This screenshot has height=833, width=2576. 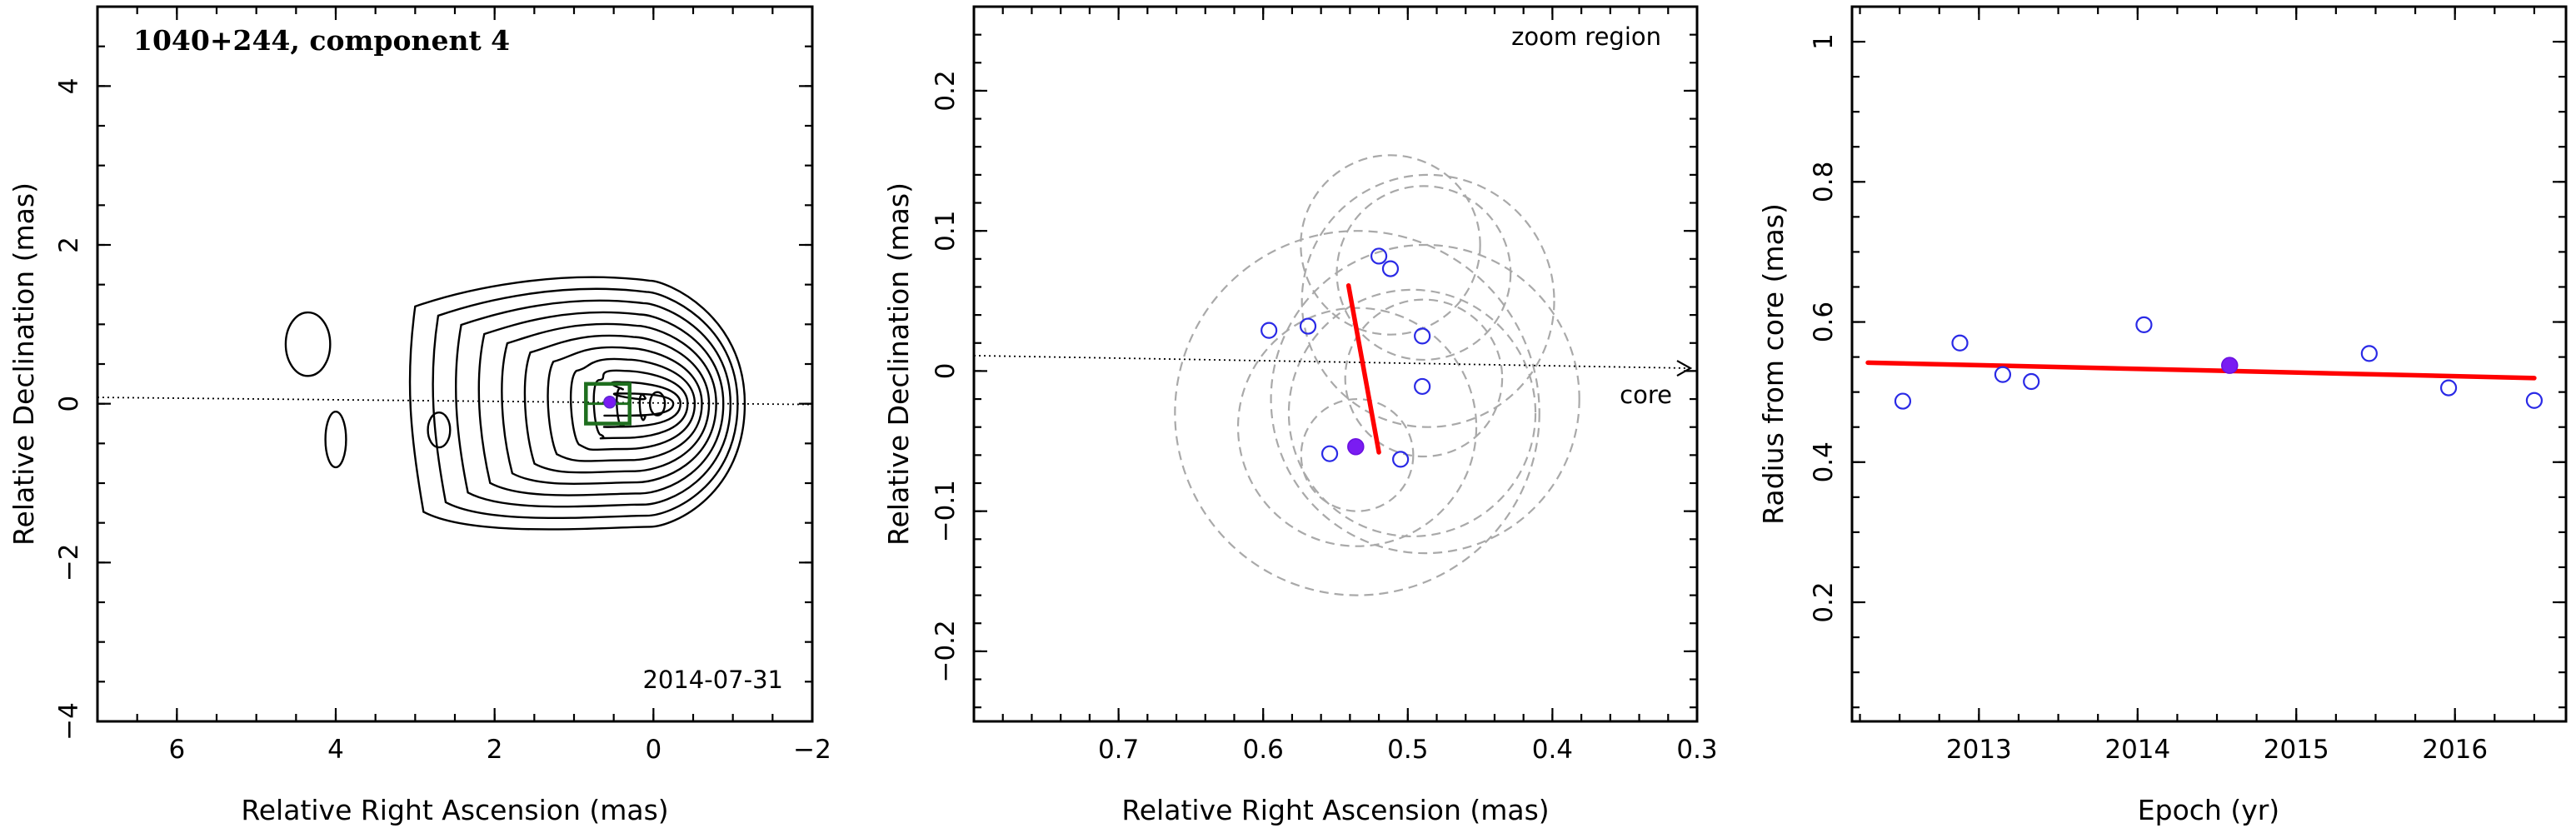 I want to click on map-y-tick-label: −4, so click(x=69, y=721).